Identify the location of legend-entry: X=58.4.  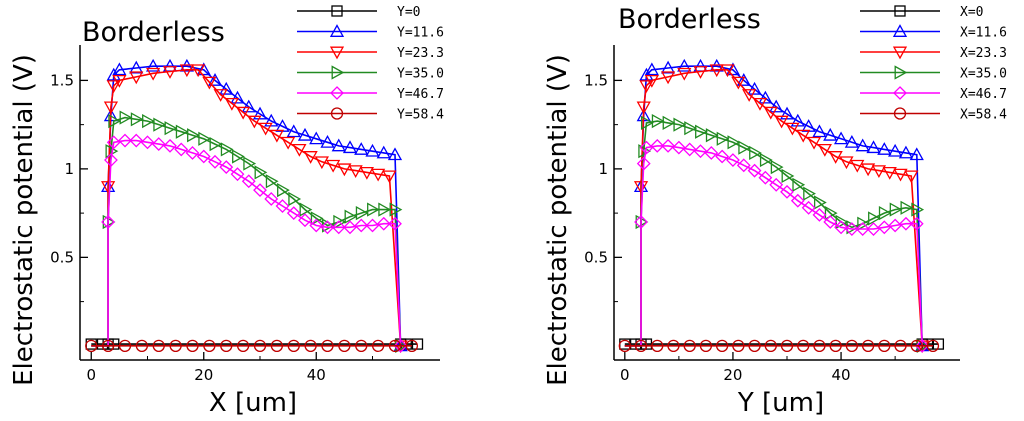
(933, 115).